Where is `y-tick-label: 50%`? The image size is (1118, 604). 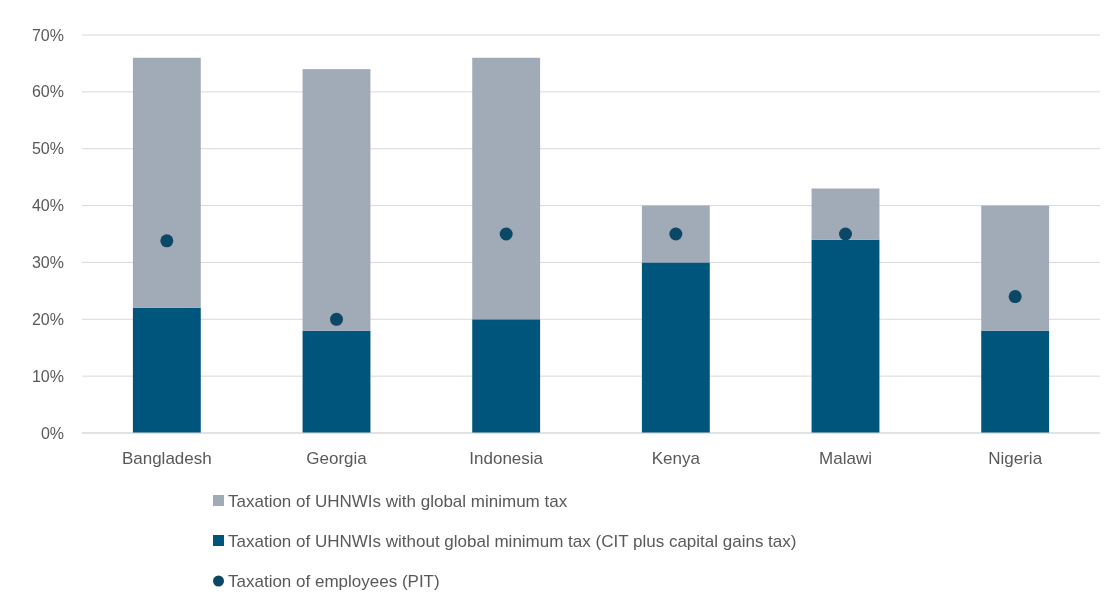 y-tick-label: 50% is located at coordinates (47, 149).